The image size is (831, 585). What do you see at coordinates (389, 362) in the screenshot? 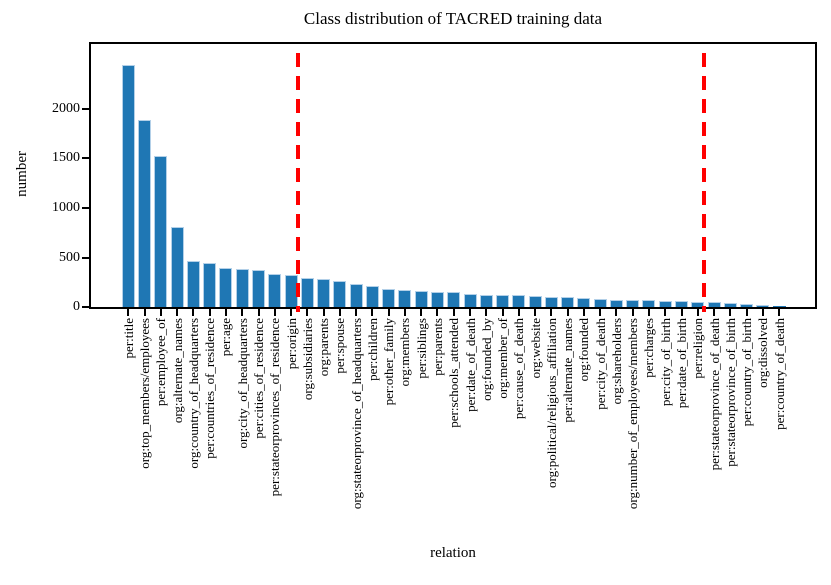
I see `x-tick-label: per:other_family` at bounding box center [389, 362].